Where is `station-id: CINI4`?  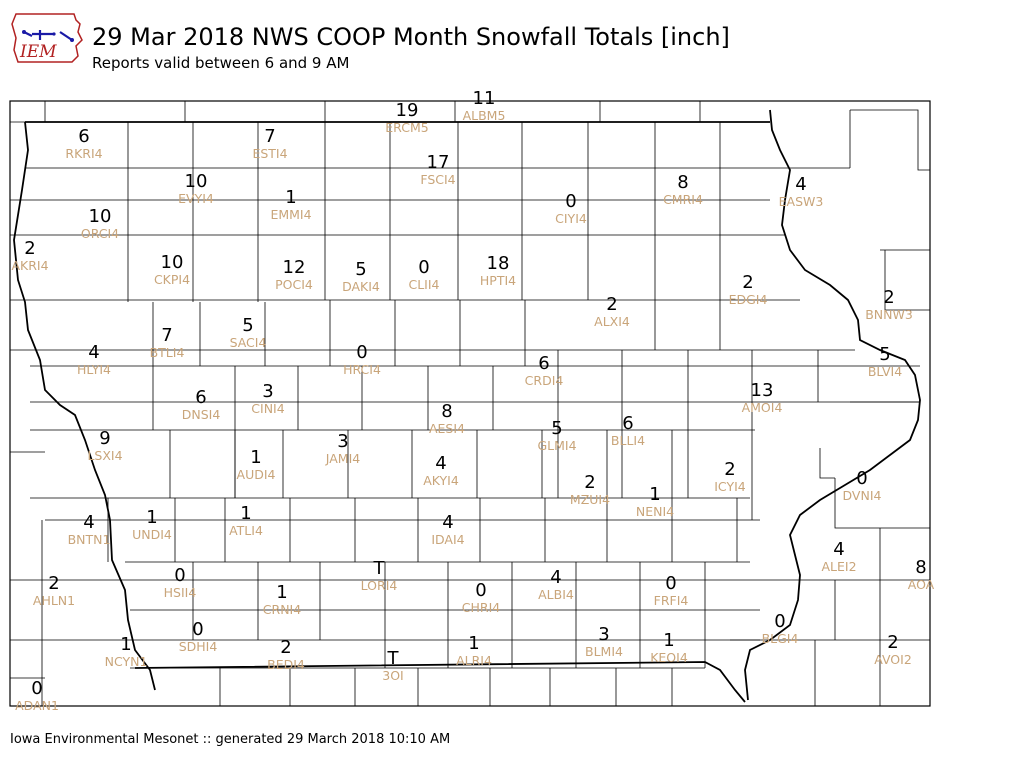
station-id: CINI4 is located at coordinates (267, 408).